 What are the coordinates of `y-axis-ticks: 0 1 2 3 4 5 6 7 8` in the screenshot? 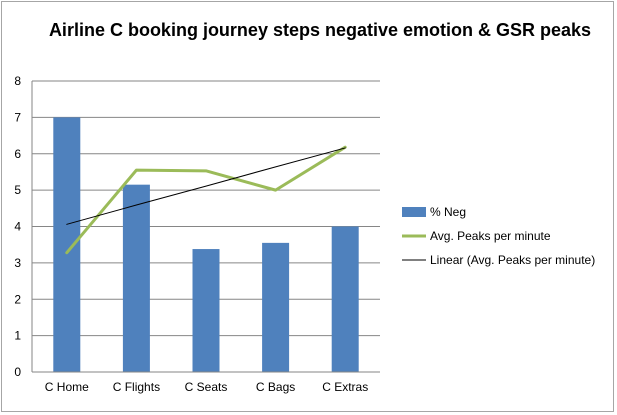 It's located at (17, 226).